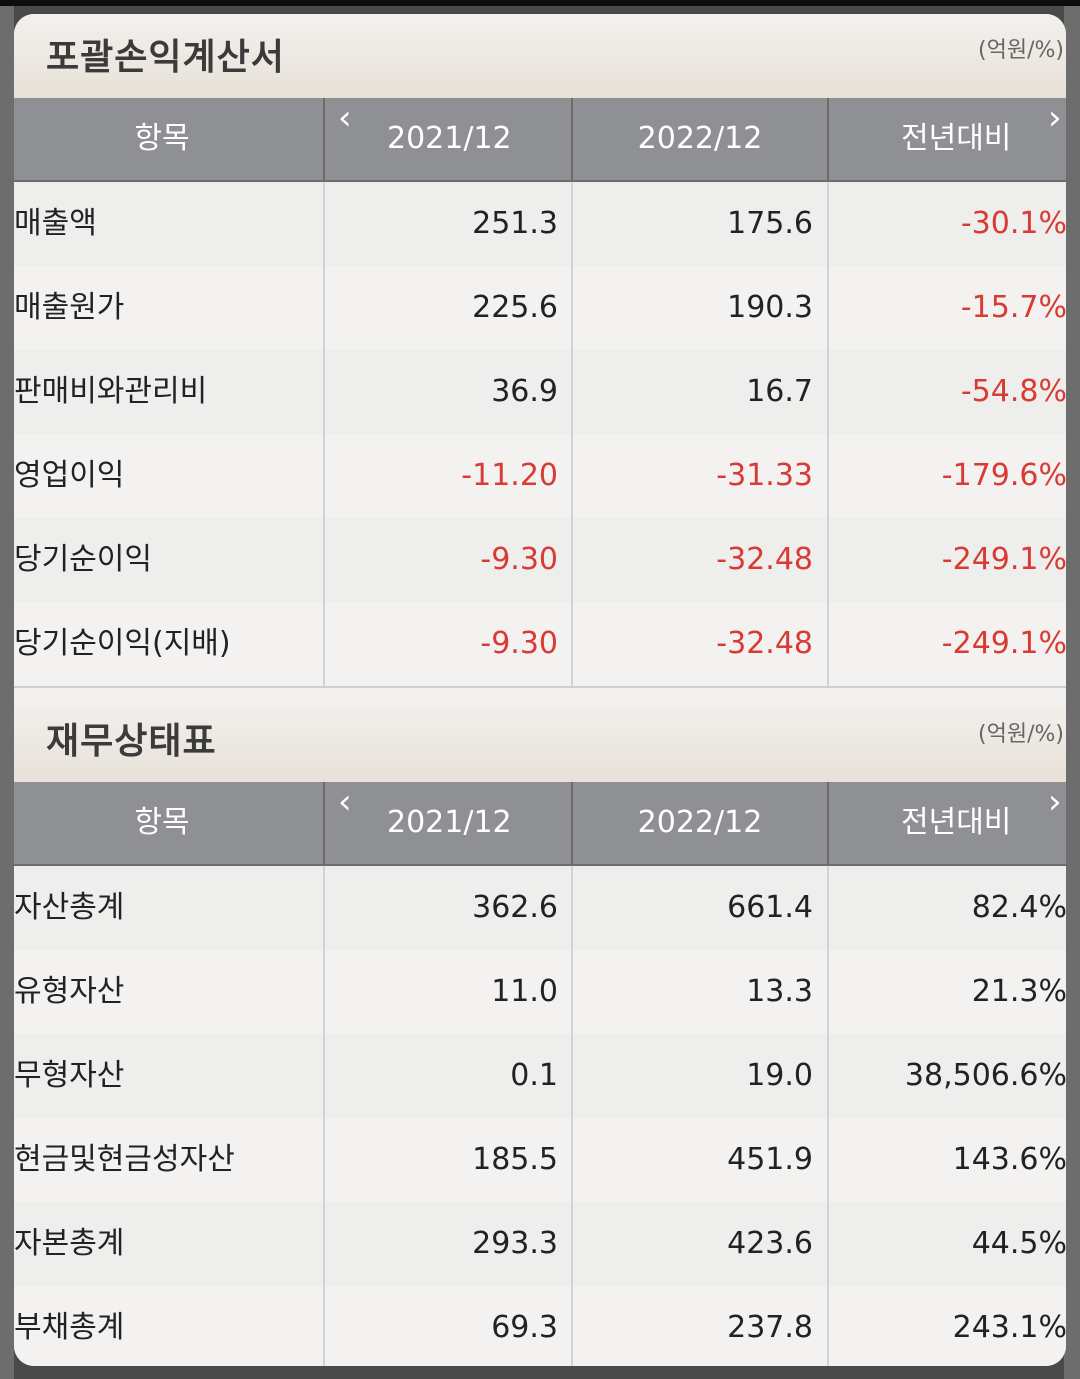 The height and width of the screenshot is (1379, 1080). What do you see at coordinates (764, 475) in the screenshot?
I see `row-value-2022: -31.33` at bounding box center [764, 475].